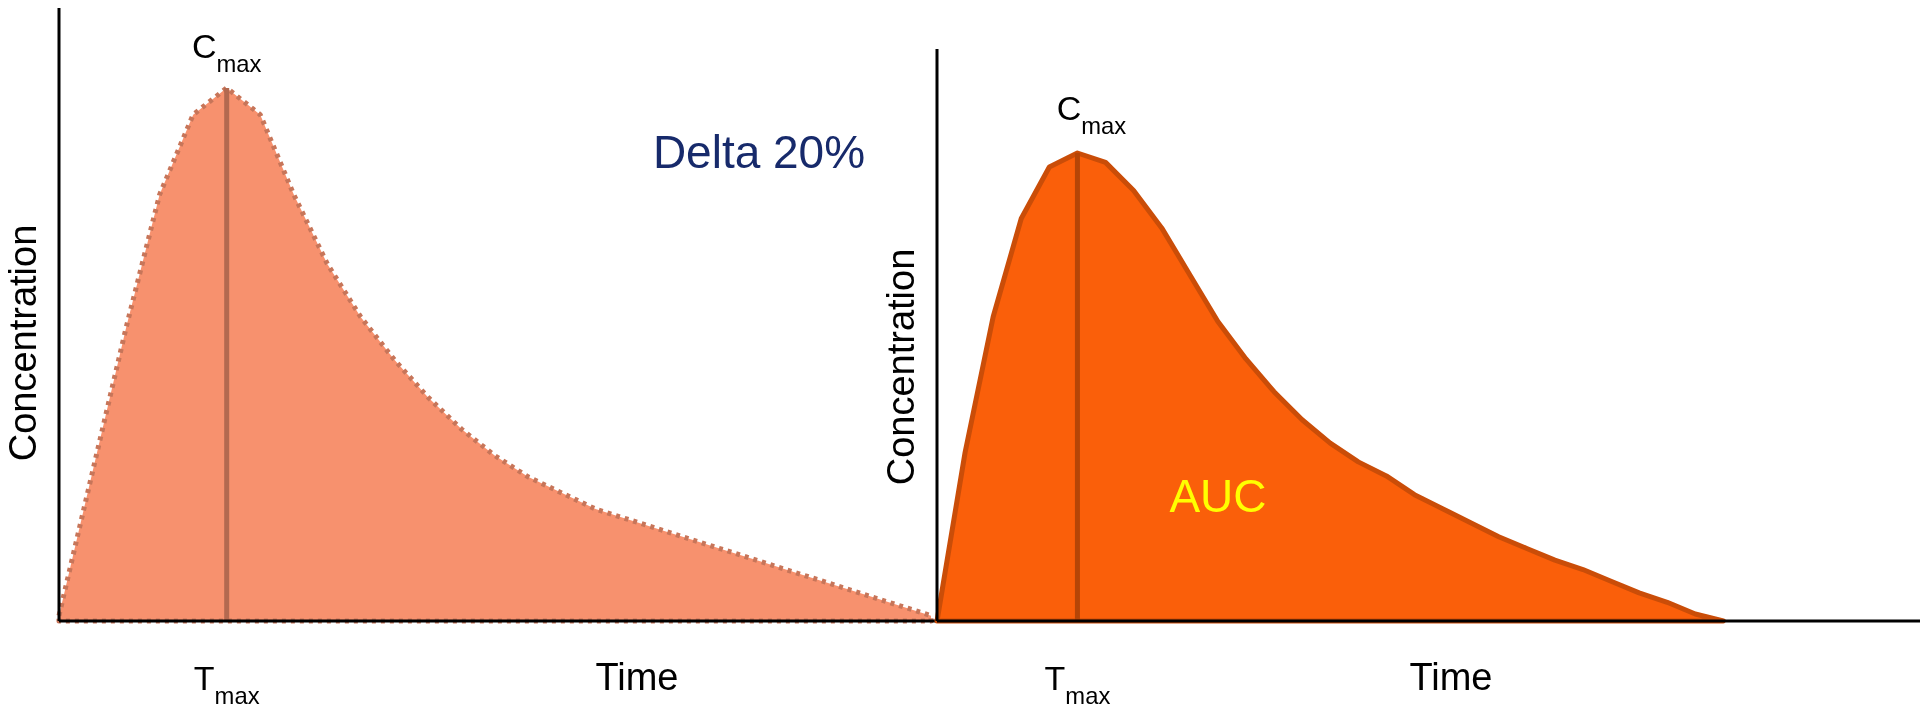 Image resolution: width=1920 pixels, height=709 pixels. Describe the element at coordinates (1218, 496) in the screenshot. I see `annotation: AUC` at that location.